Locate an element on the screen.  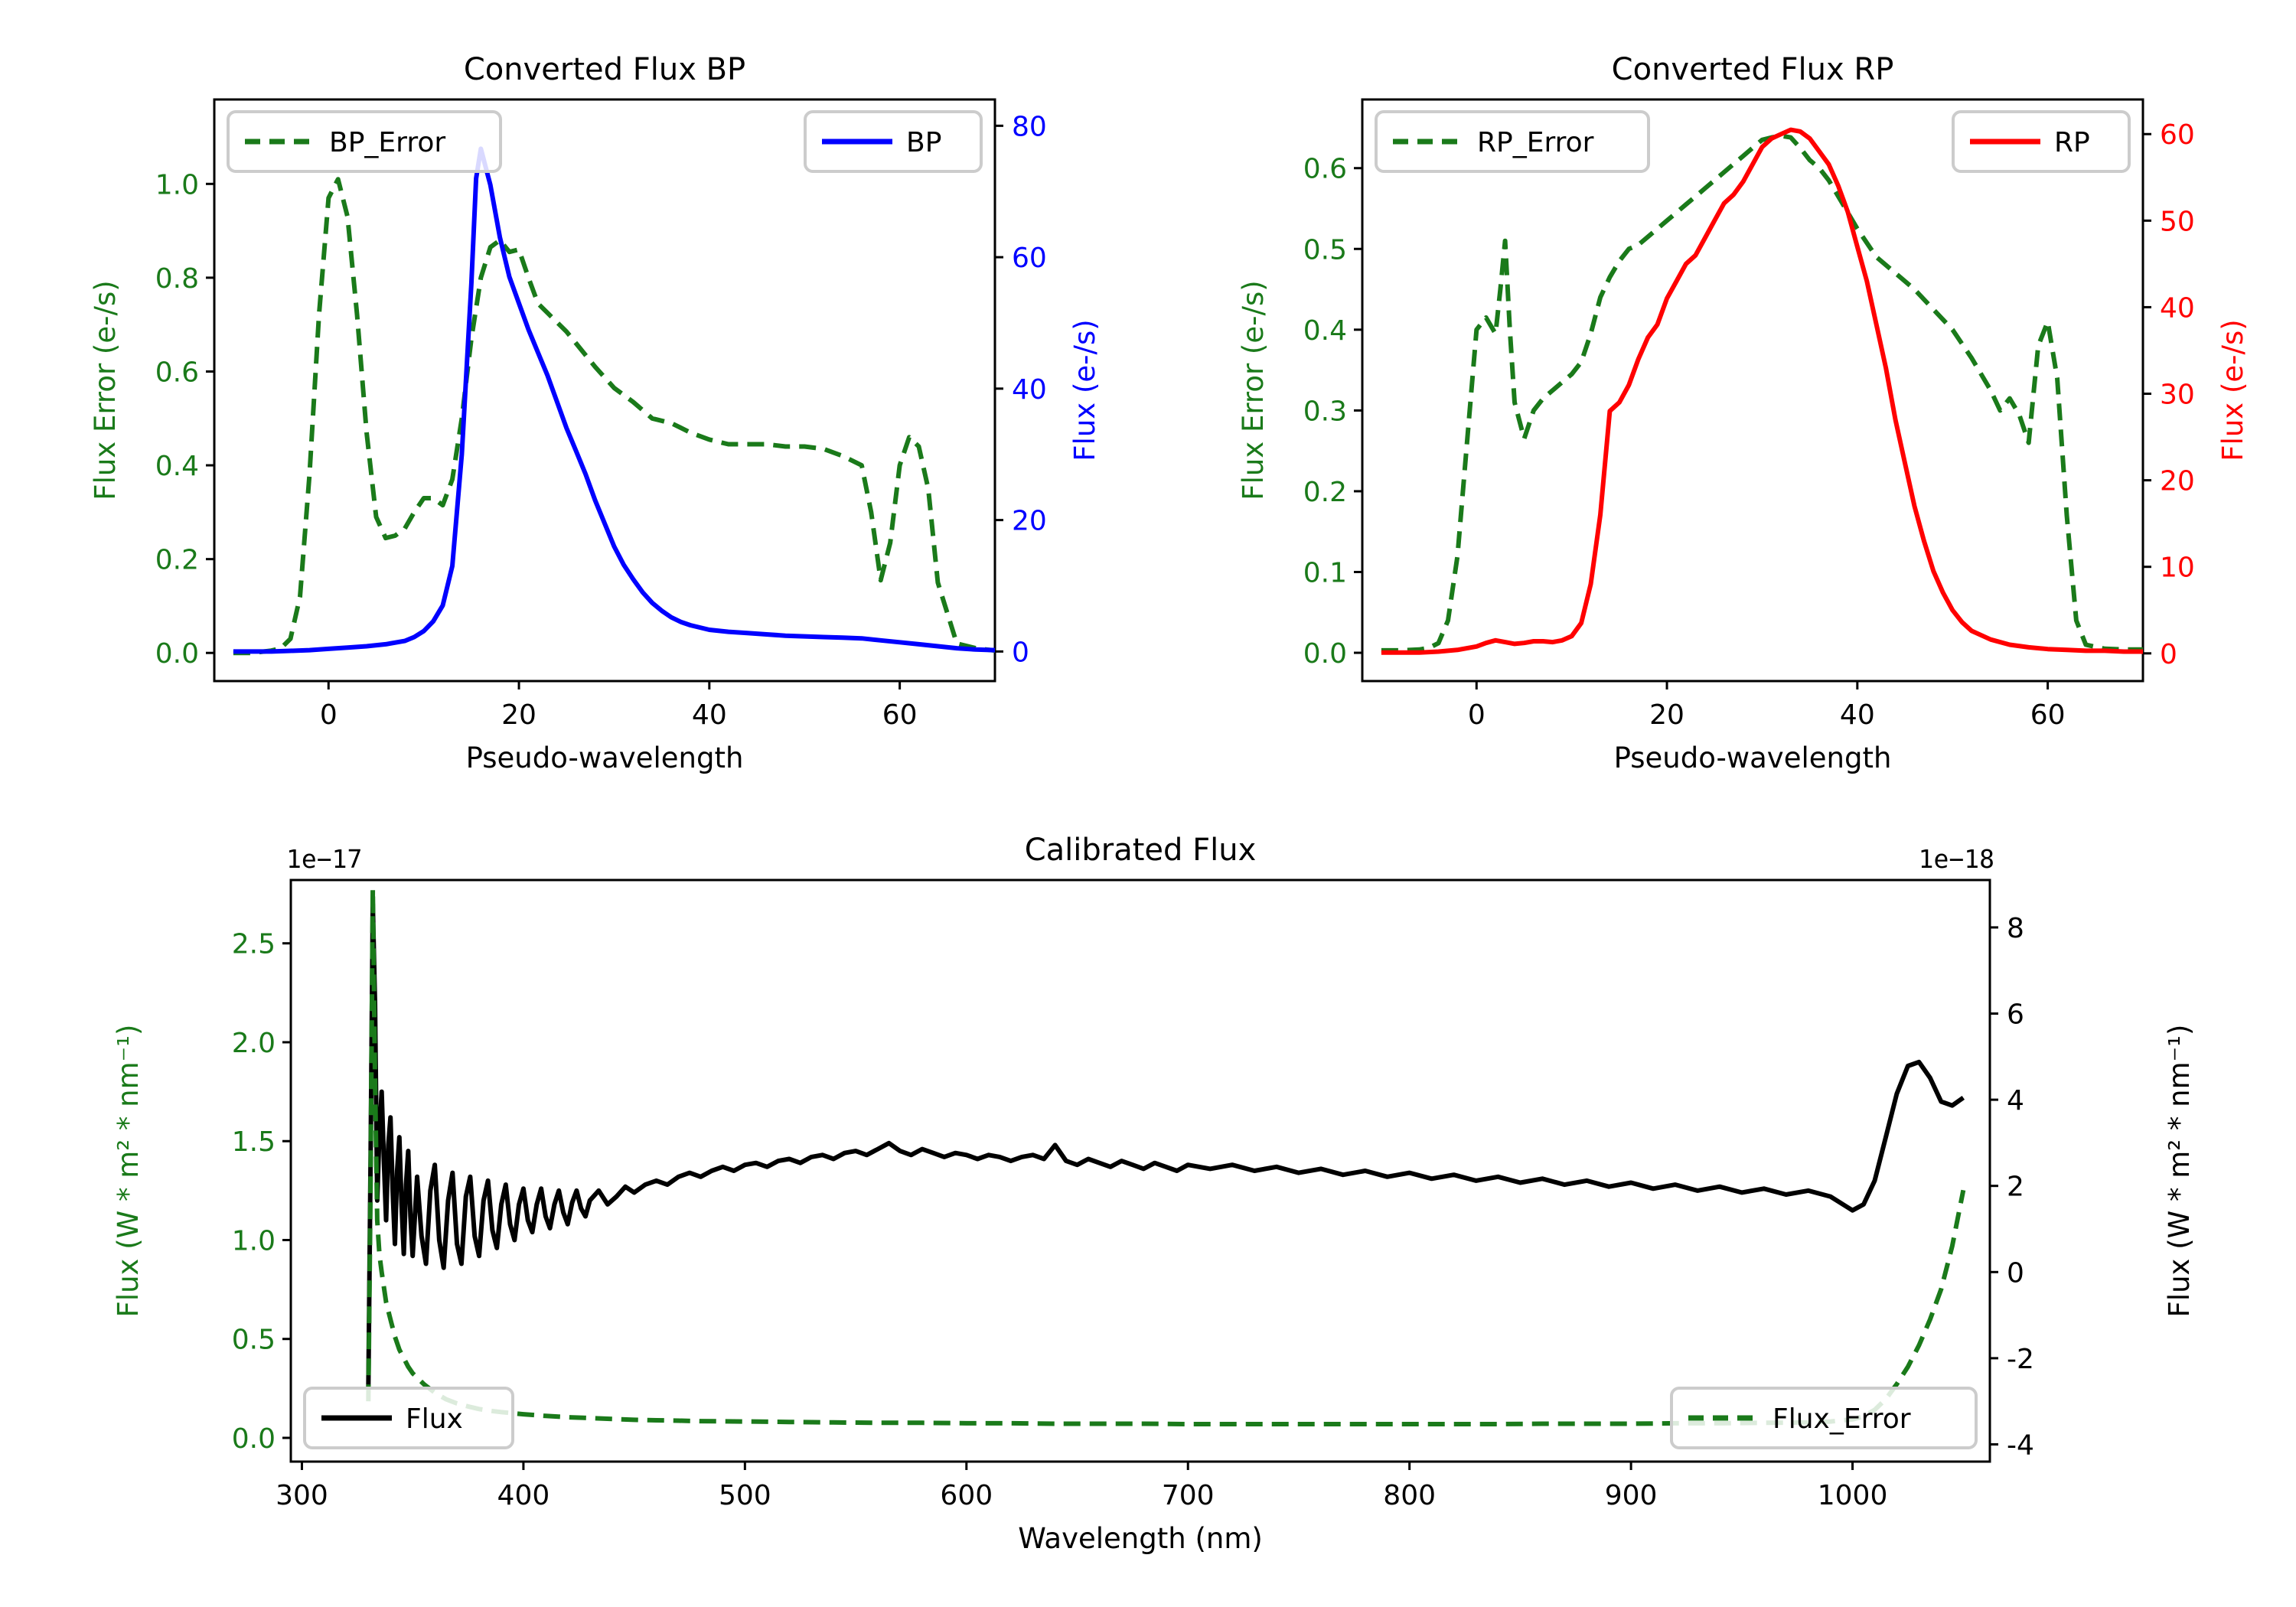
x-tick-label: 400 is located at coordinates (523, 1495).